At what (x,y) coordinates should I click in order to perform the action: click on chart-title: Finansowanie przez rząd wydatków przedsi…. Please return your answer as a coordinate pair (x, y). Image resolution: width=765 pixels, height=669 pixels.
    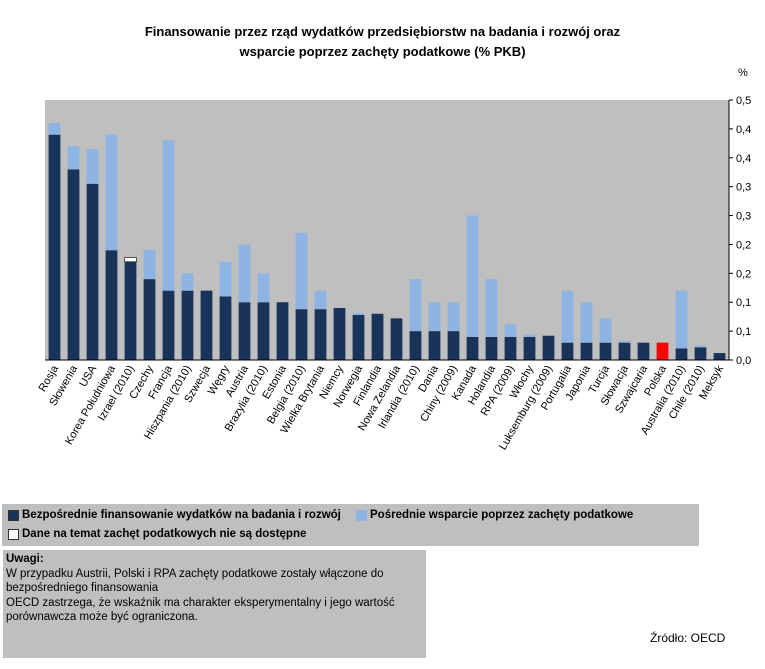
    Looking at the image, I should click on (382, 42).